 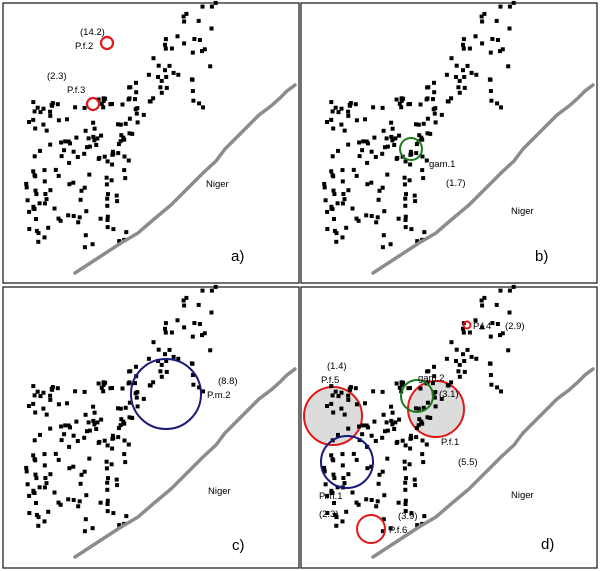 I want to click on cluster-name-p-f-5: P.f.5, so click(x=330, y=380).